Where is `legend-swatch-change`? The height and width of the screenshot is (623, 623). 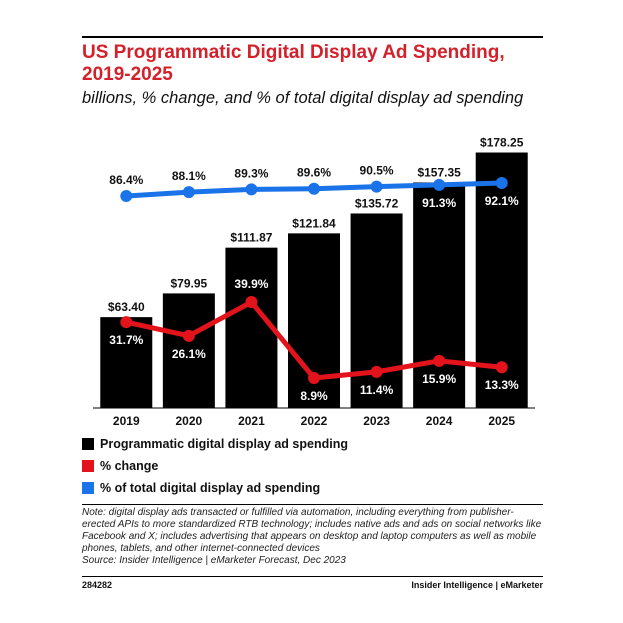
legend-swatch-change is located at coordinates (88, 466).